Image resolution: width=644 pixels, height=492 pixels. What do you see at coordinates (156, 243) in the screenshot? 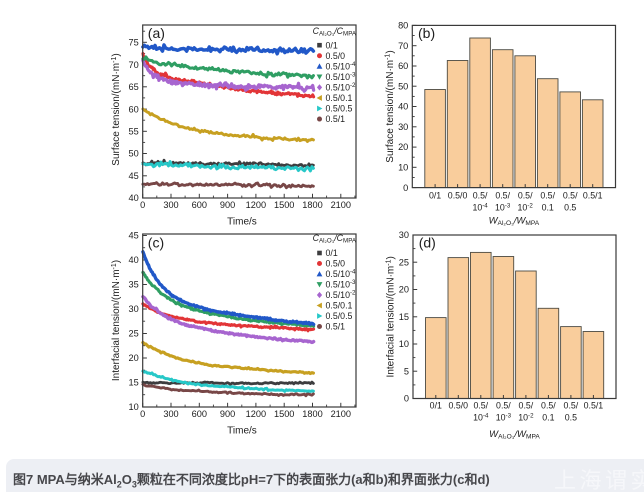
I see `svg-text: (c)` at bounding box center [156, 243].